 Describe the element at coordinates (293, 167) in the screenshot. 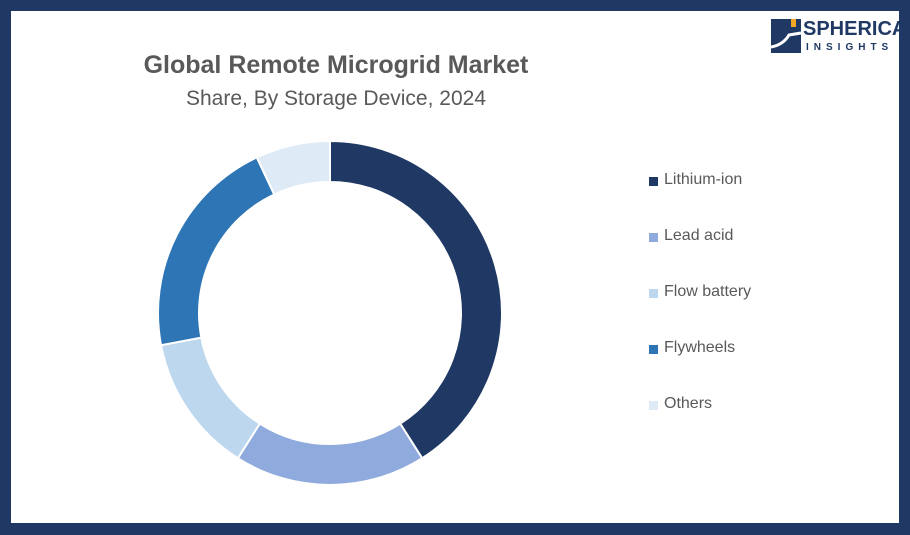

I see `slice-others` at that location.